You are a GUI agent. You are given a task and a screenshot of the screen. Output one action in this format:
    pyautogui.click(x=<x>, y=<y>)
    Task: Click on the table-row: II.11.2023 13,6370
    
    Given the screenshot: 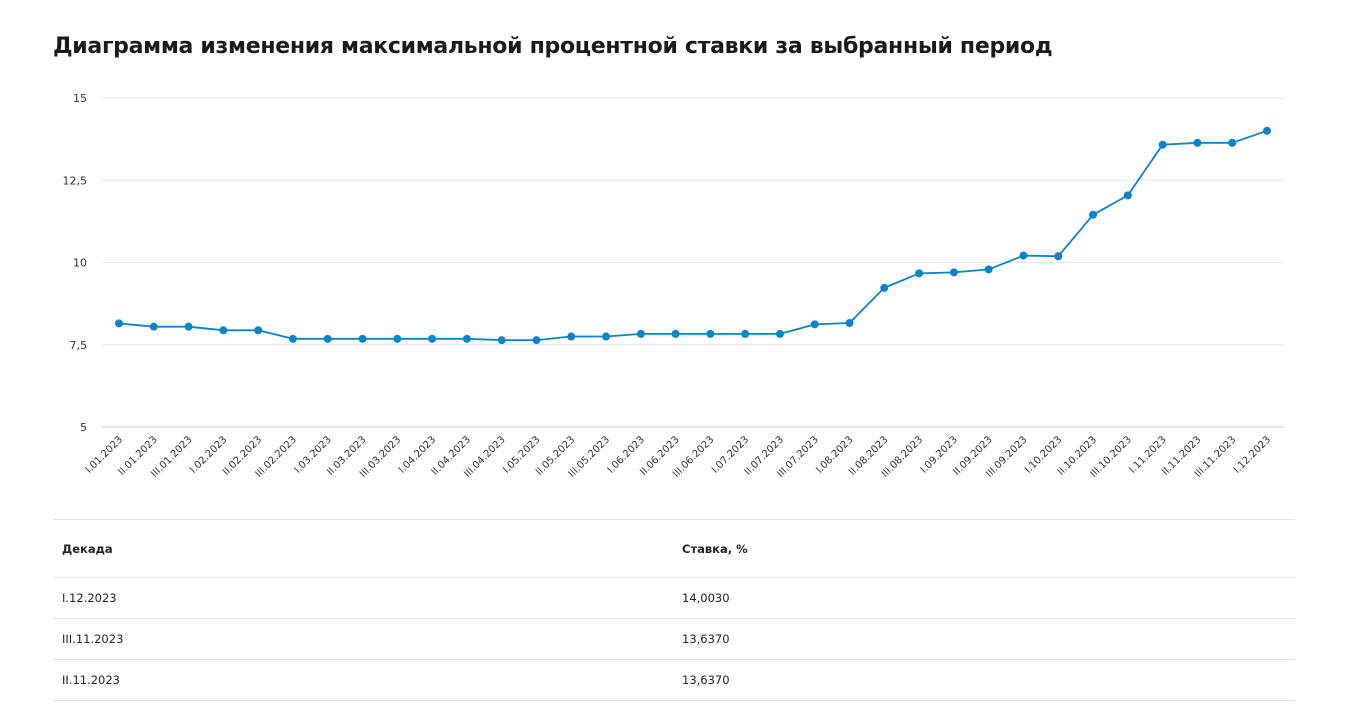 What is the action you would take?
    pyautogui.click(x=674, y=680)
    